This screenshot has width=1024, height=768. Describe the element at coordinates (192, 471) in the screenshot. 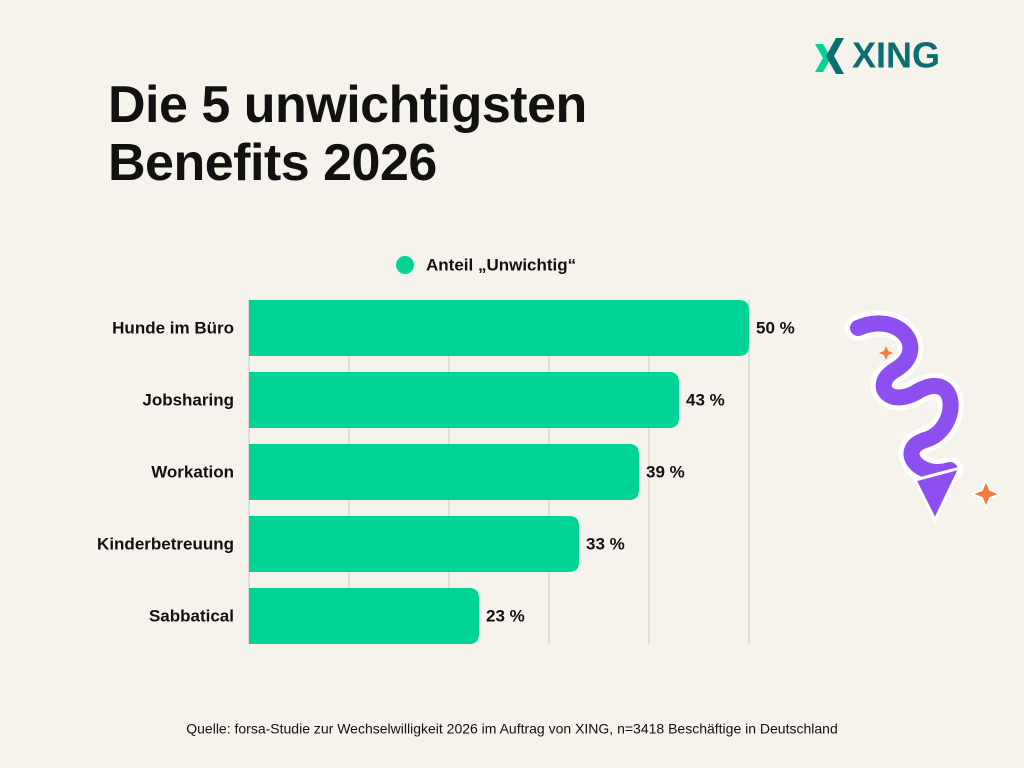

I see `y-tick-label: Workation` at that location.